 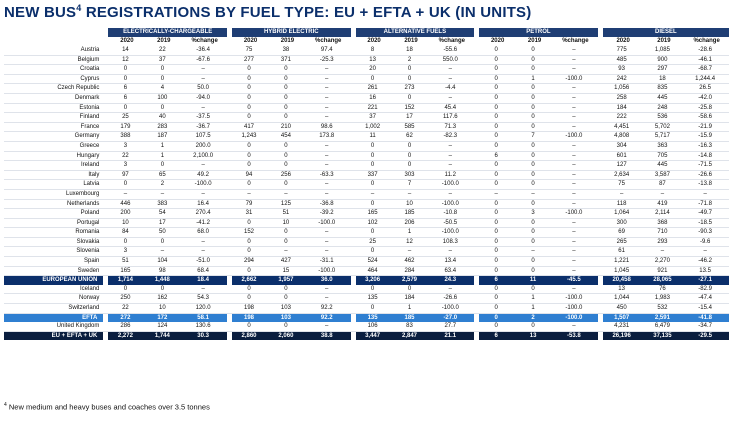 I want to click on row-label: Austria, so click(x=54, y=51).